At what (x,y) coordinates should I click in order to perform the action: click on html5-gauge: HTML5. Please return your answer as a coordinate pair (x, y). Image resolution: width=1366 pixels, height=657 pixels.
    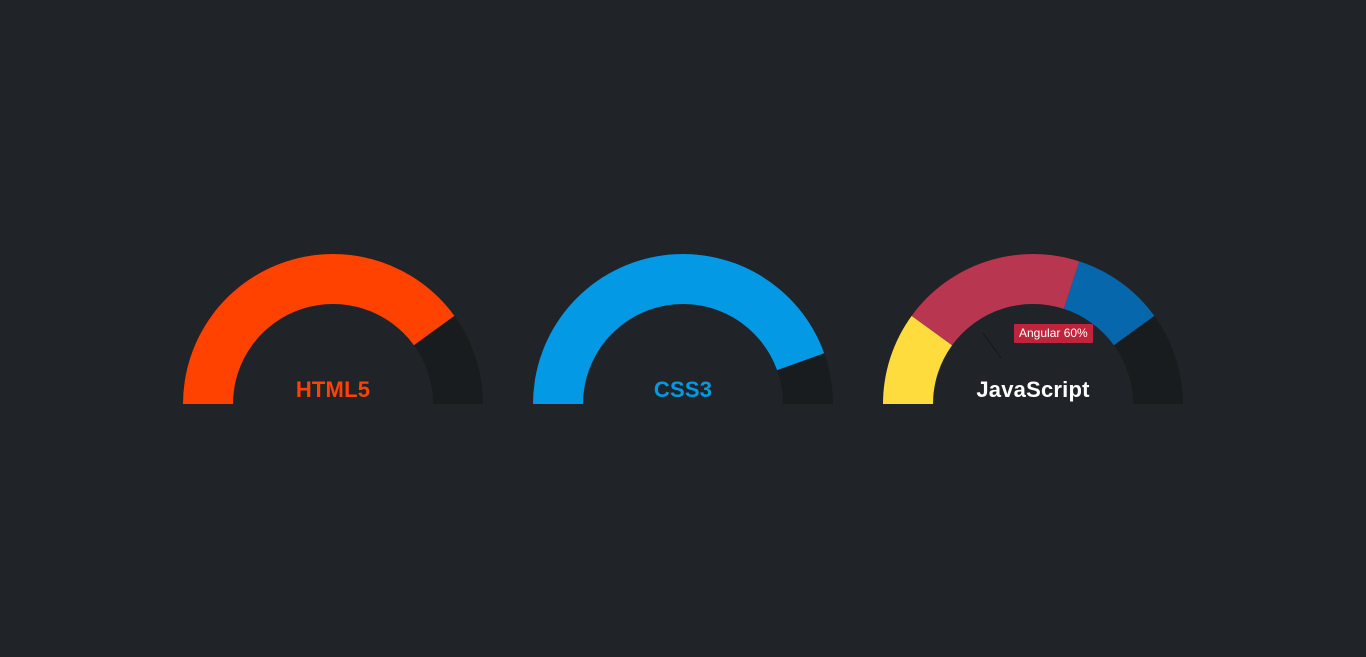
    Looking at the image, I should click on (334, 329).